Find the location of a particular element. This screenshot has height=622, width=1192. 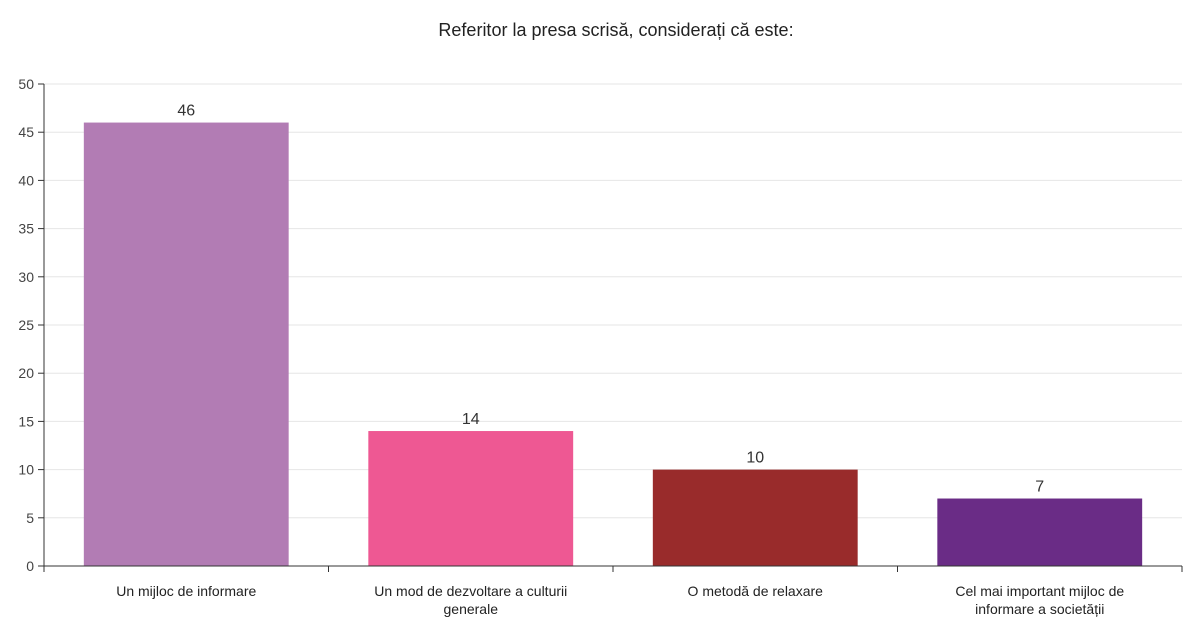

data-label-3: 7 is located at coordinates (1039, 487).